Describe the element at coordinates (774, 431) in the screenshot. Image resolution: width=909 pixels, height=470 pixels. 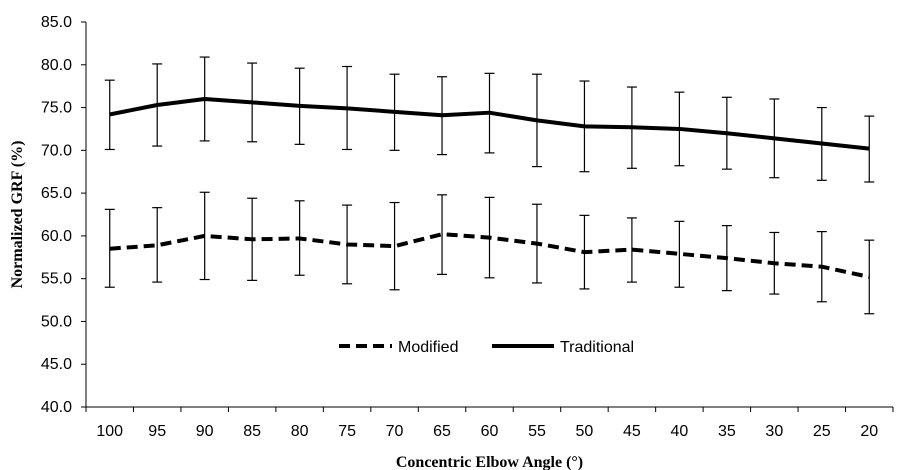
I see `x-tick-label: 30` at that location.